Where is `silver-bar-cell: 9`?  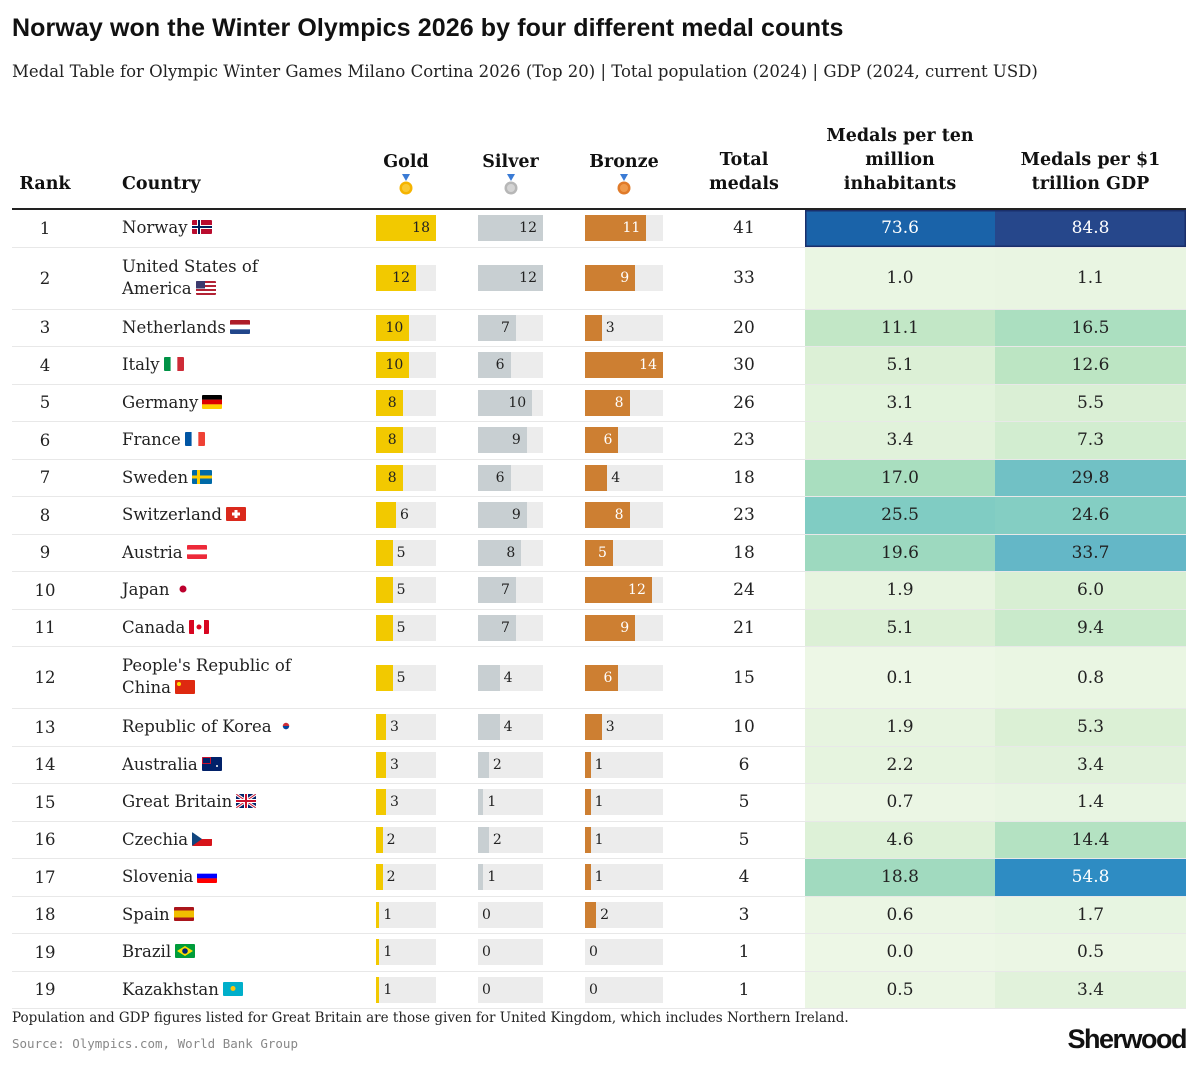 silver-bar-cell: 9 is located at coordinates (510, 440).